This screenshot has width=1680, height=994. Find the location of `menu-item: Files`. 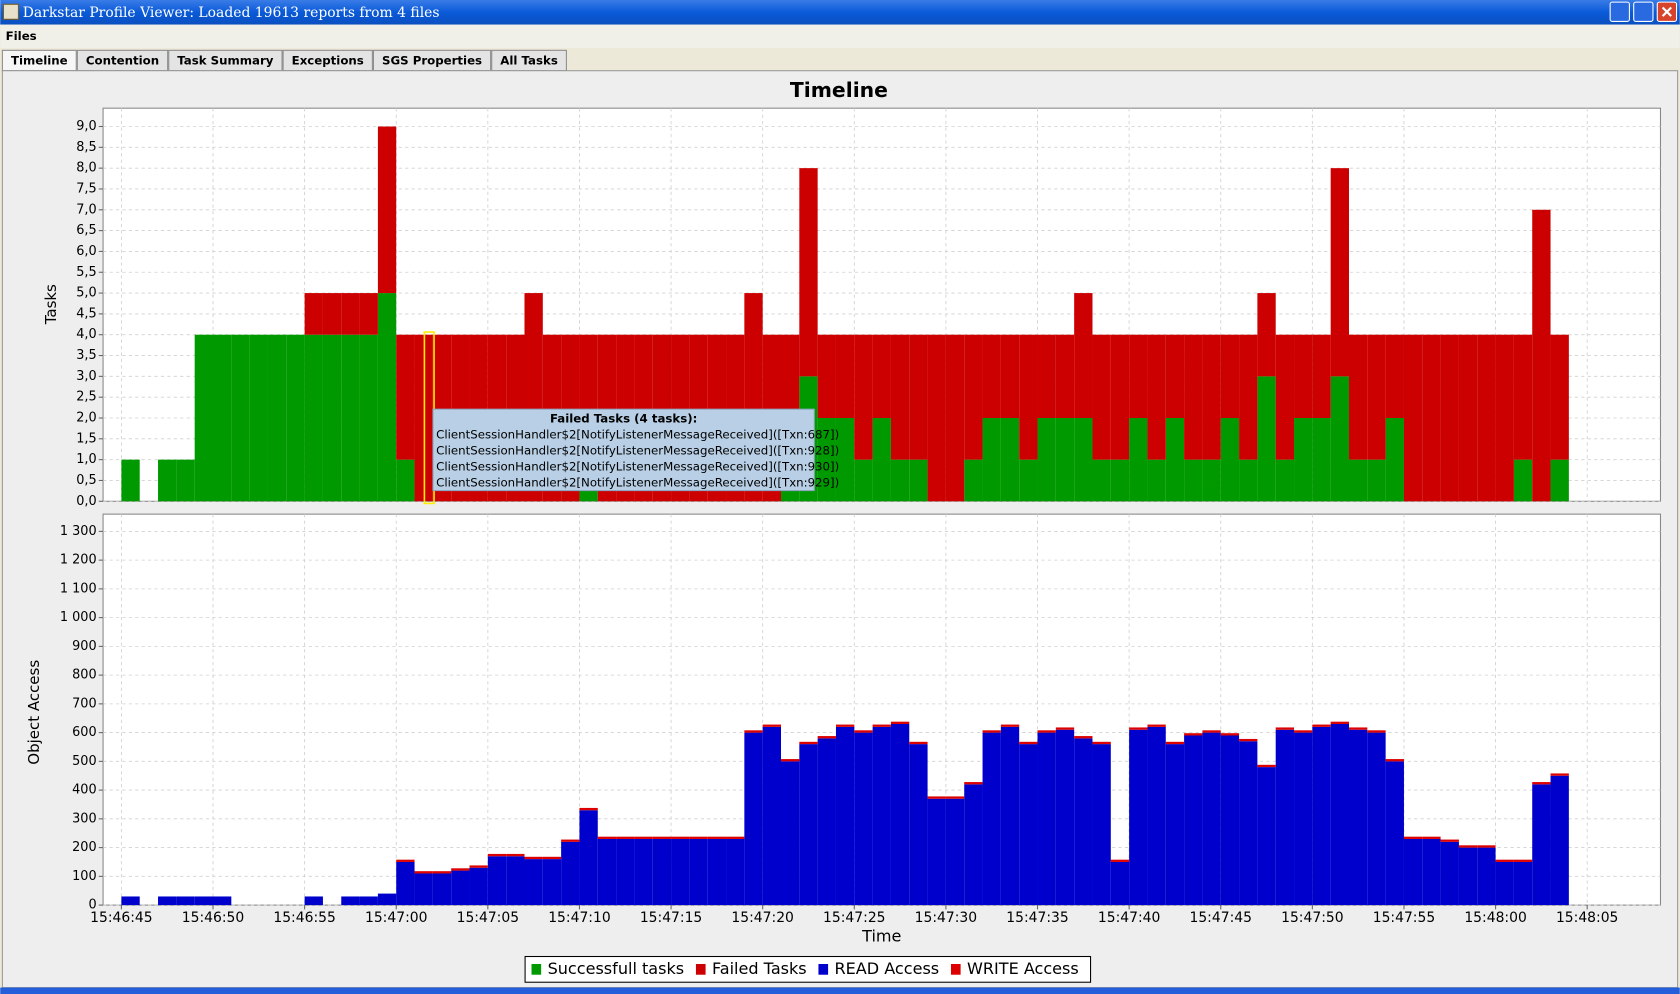

menu-item: Files is located at coordinates (21, 36).